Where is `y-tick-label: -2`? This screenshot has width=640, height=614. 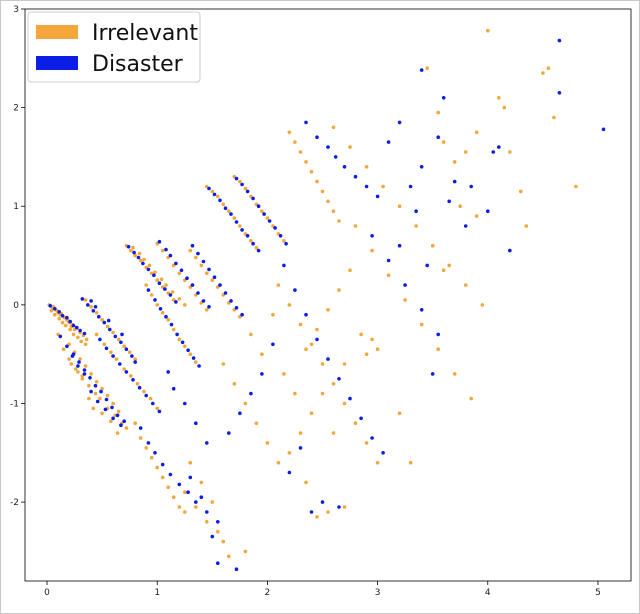 y-tick-label: -2 is located at coordinates (14, 503).